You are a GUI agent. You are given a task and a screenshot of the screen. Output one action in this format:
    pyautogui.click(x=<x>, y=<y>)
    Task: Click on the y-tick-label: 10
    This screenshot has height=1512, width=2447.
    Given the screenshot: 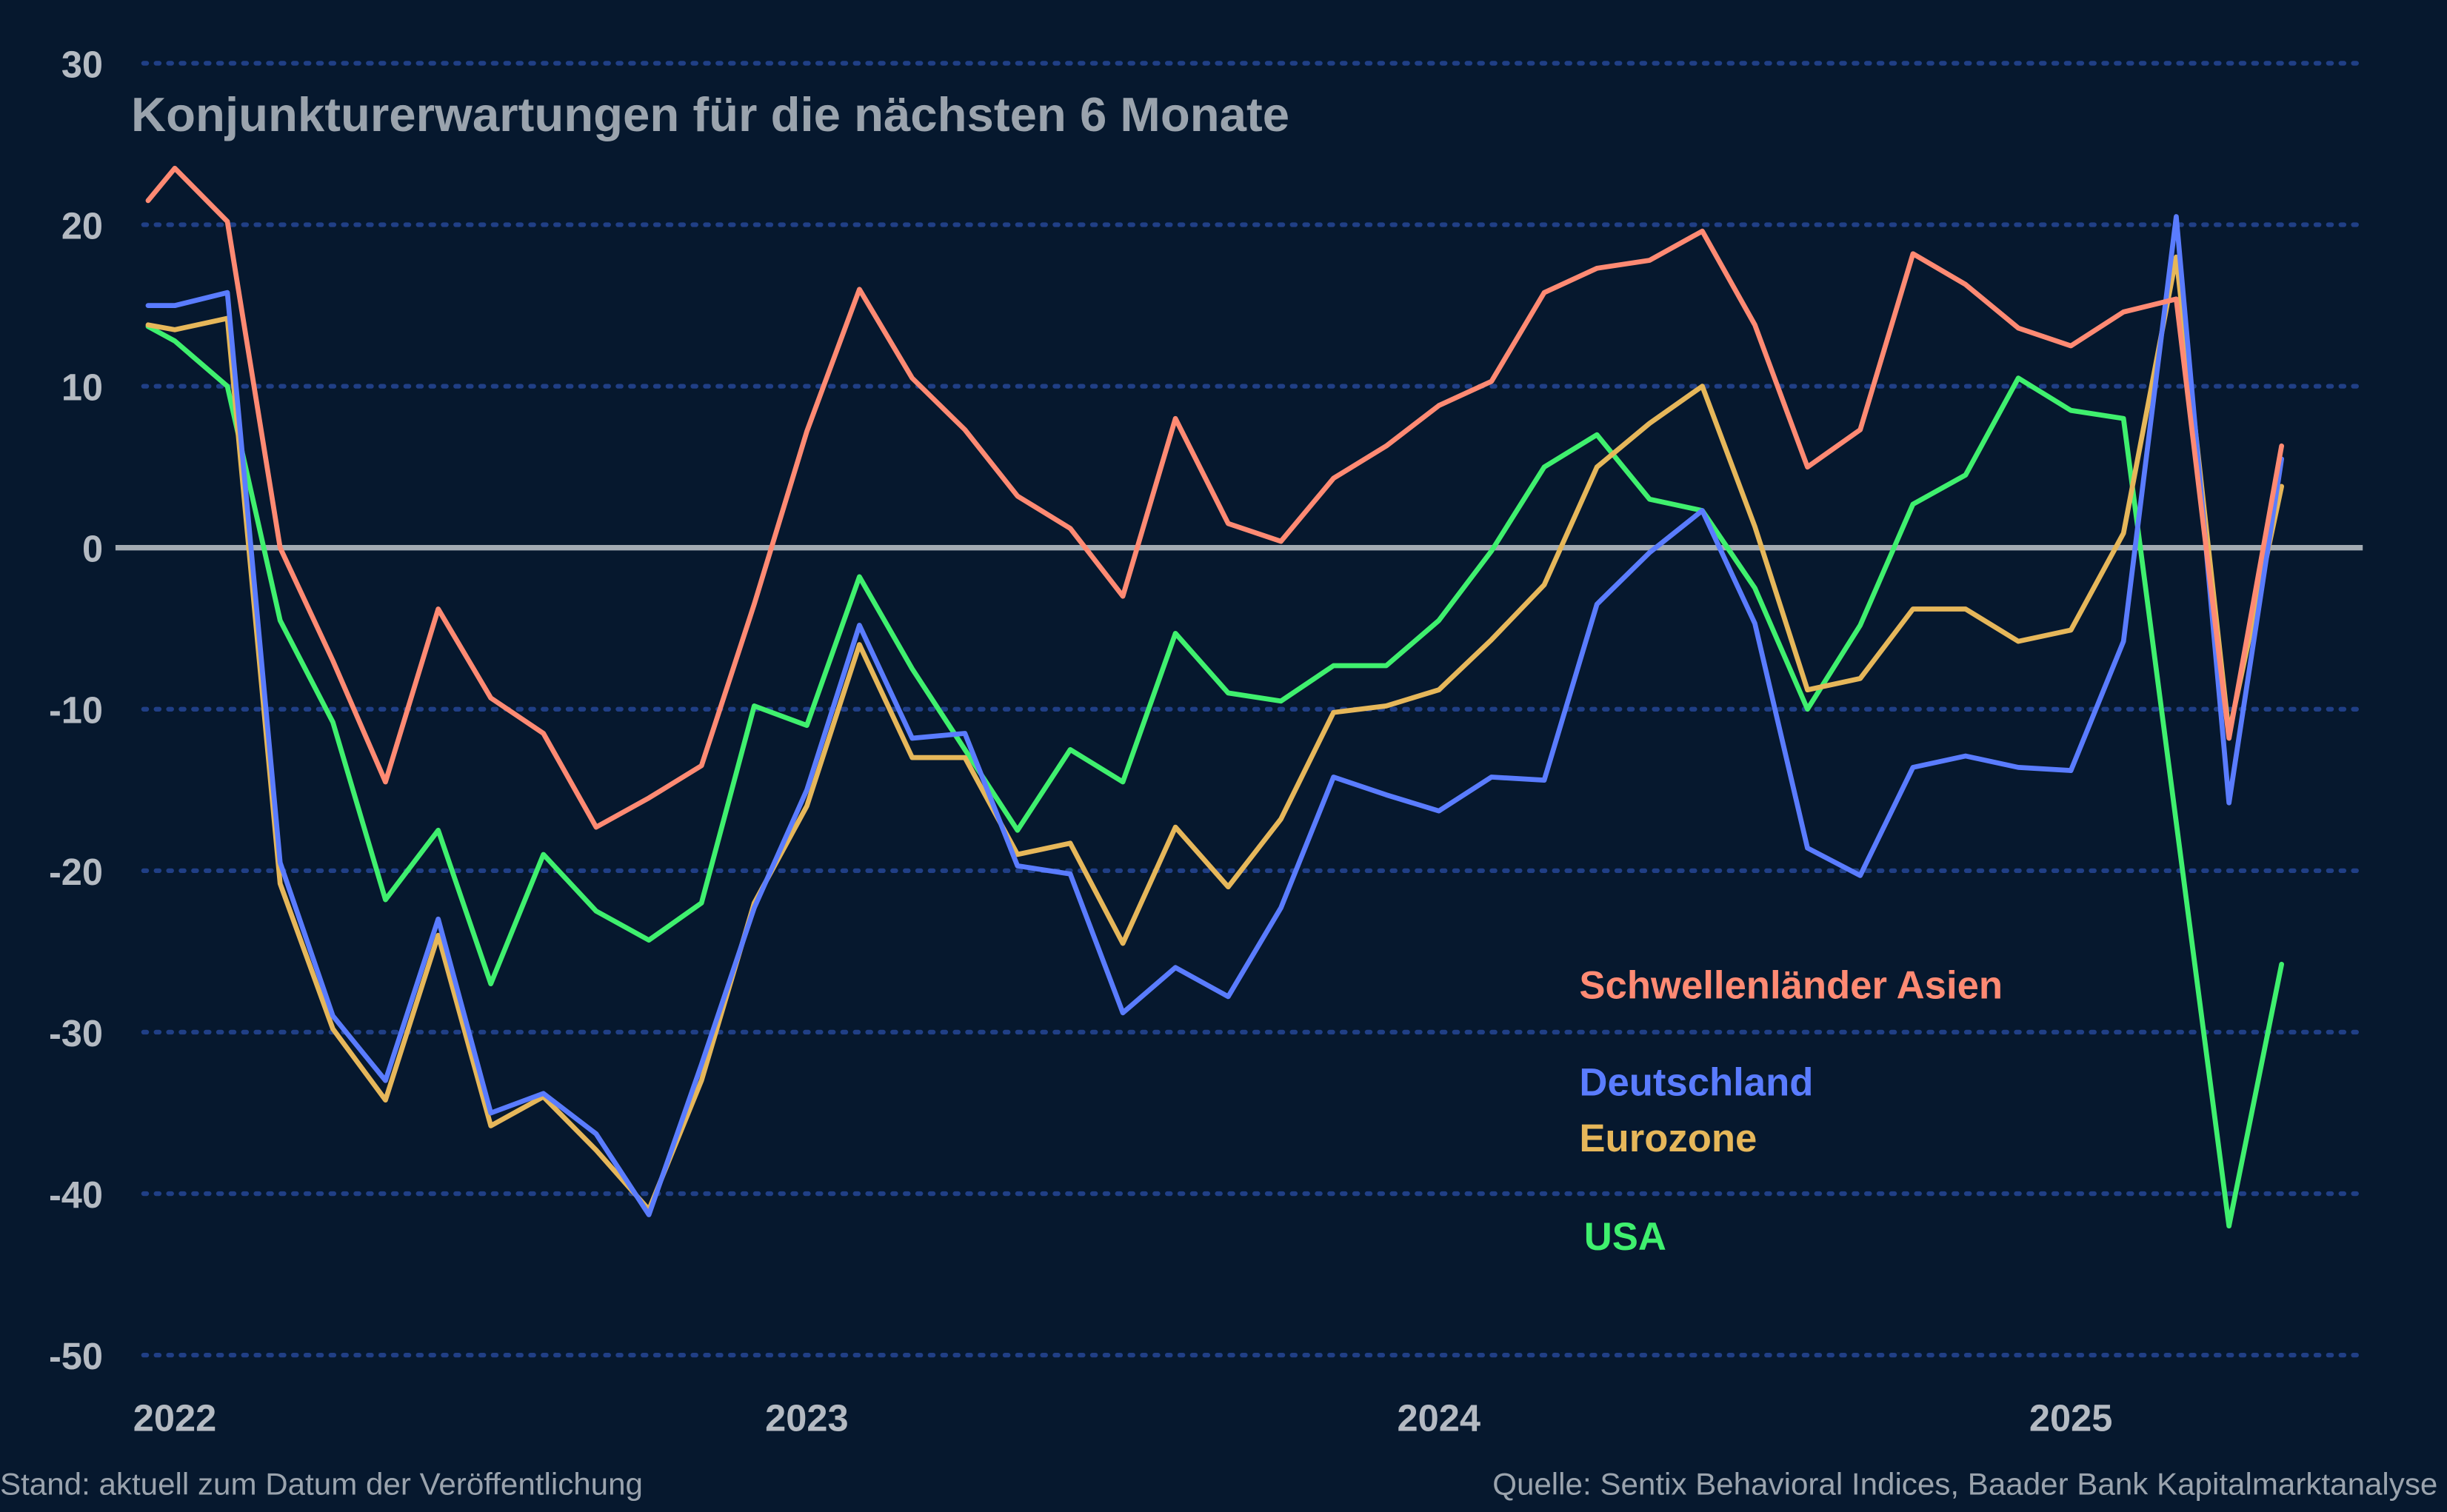 What is the action you would take?
    pyautogui.click(x=82, y=388)
    